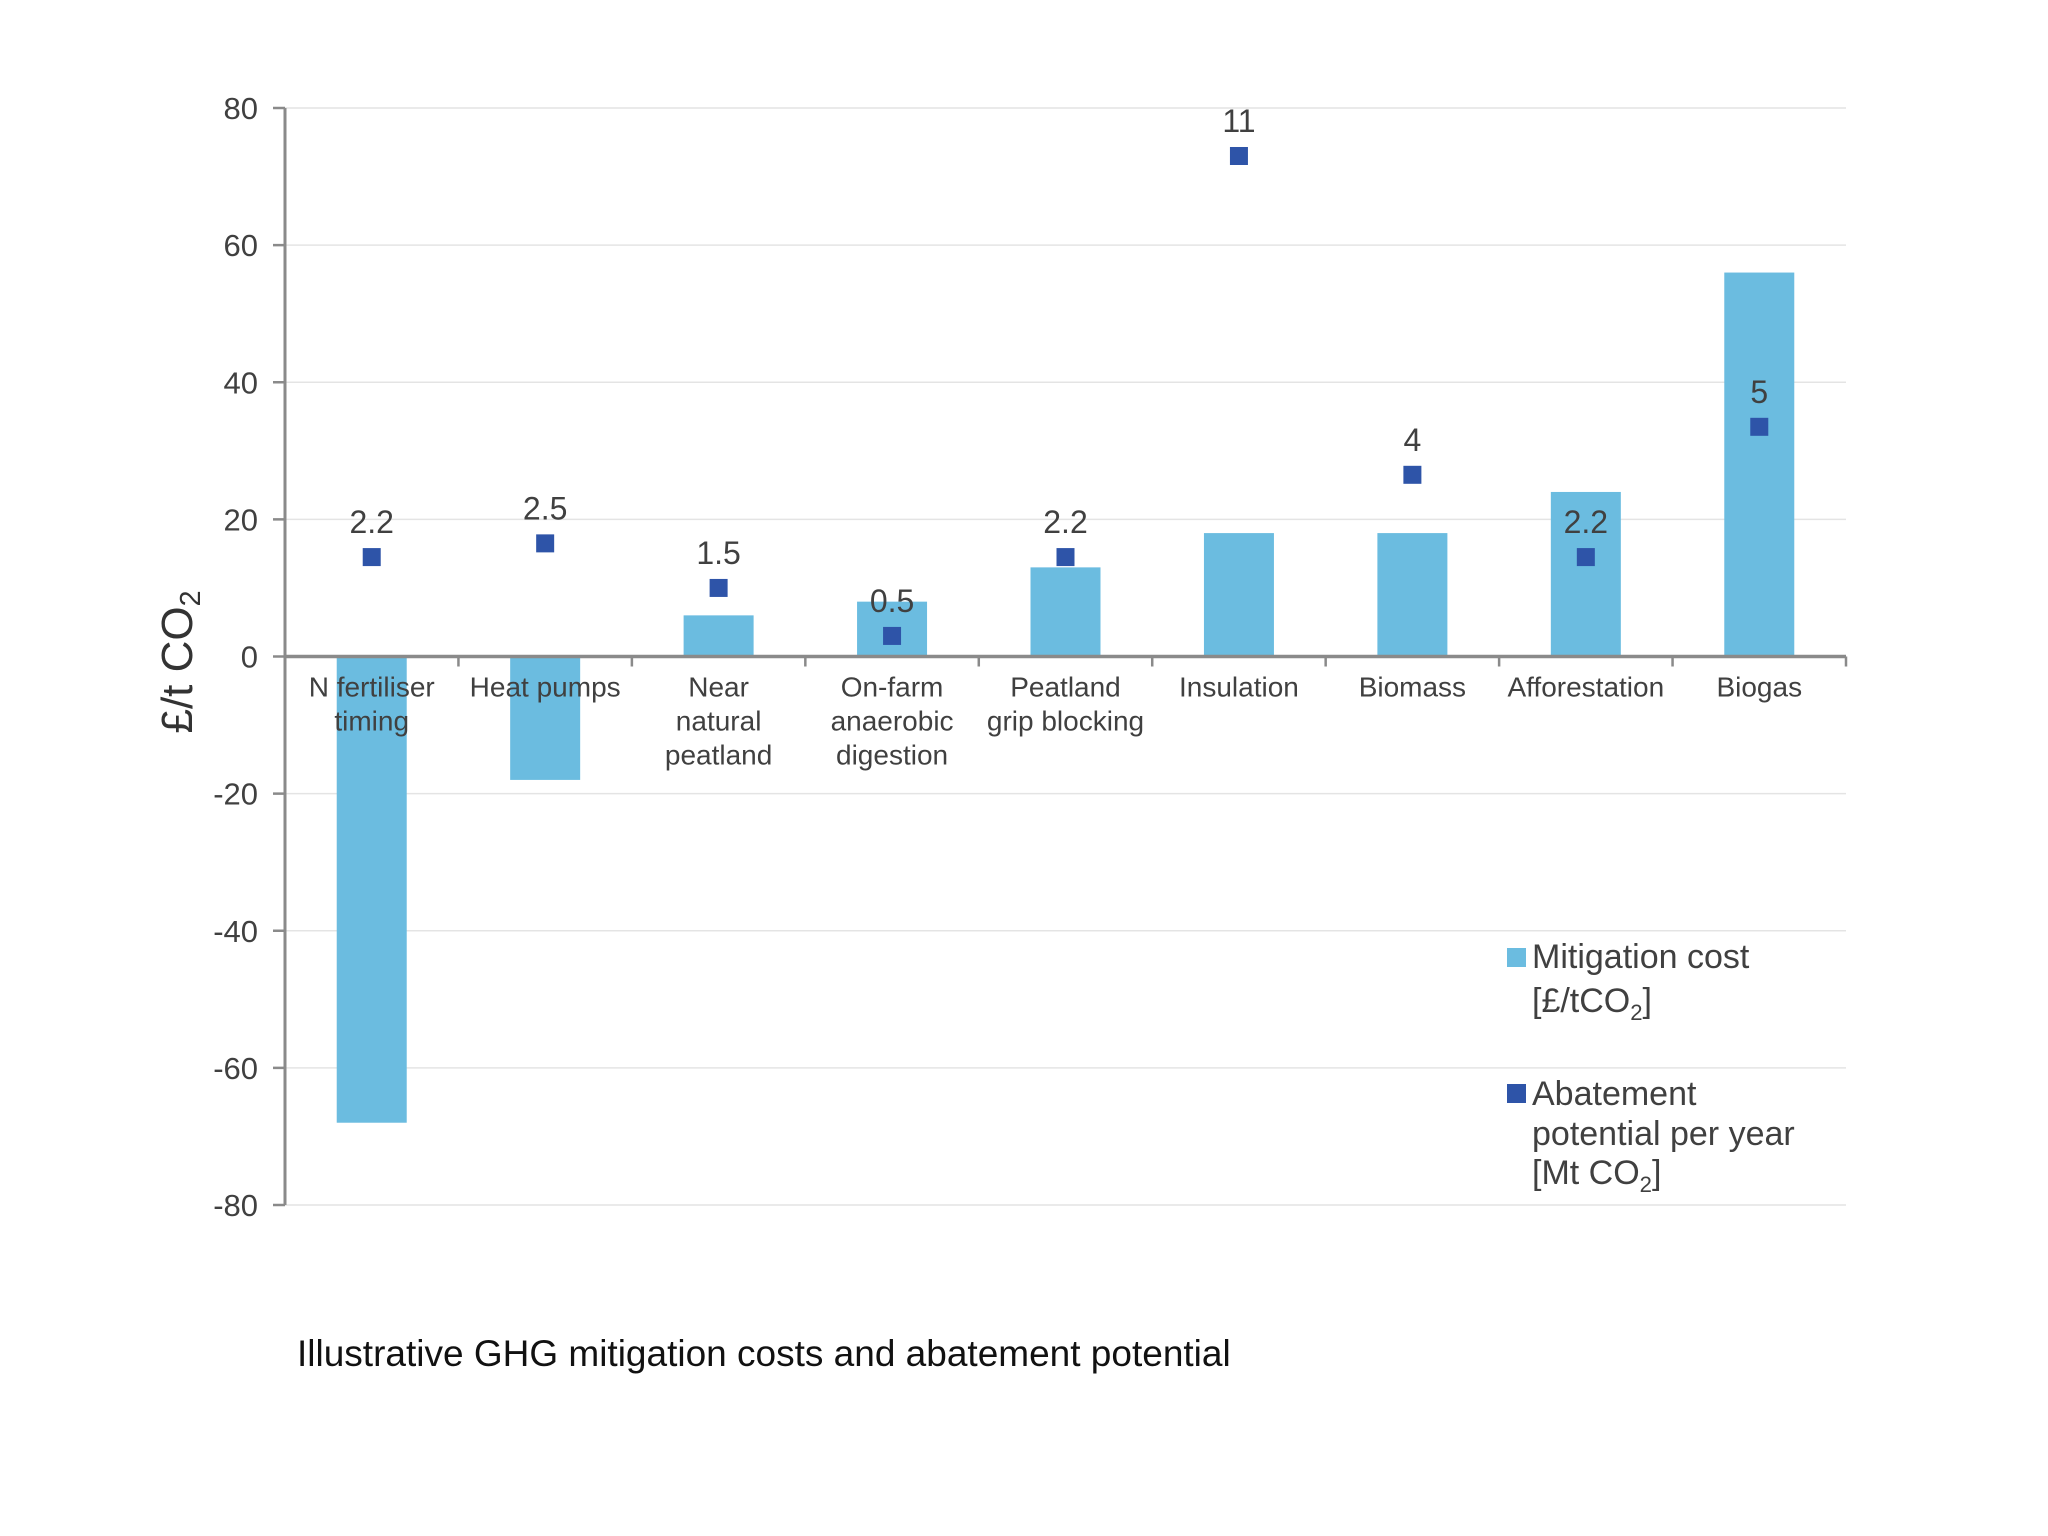  What do you see at coordinates (1614, 1094) in the screenshot?
I see `legend-label: Abatement` at bounding box center [1614, 1094].